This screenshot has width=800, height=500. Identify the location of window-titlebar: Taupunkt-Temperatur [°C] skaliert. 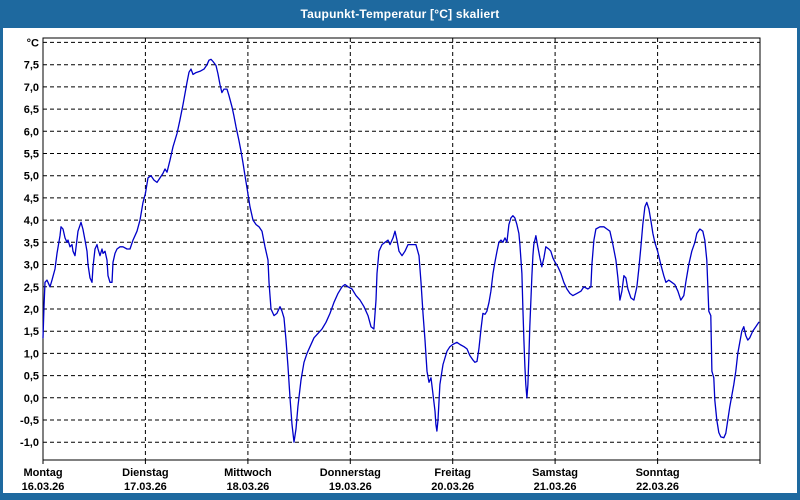
(400, 14).